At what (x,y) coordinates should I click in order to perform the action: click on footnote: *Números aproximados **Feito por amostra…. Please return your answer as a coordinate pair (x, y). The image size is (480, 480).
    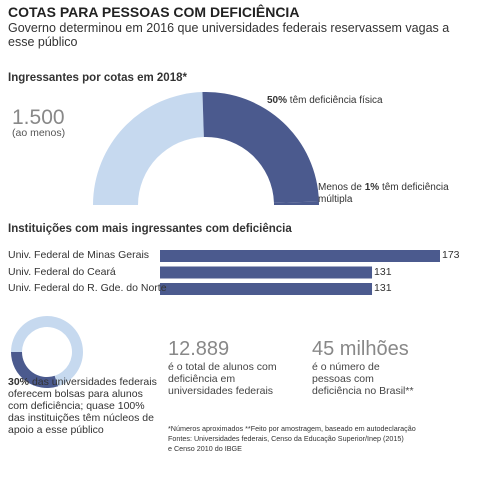
    Looking at the image, I should click on (292, 428).